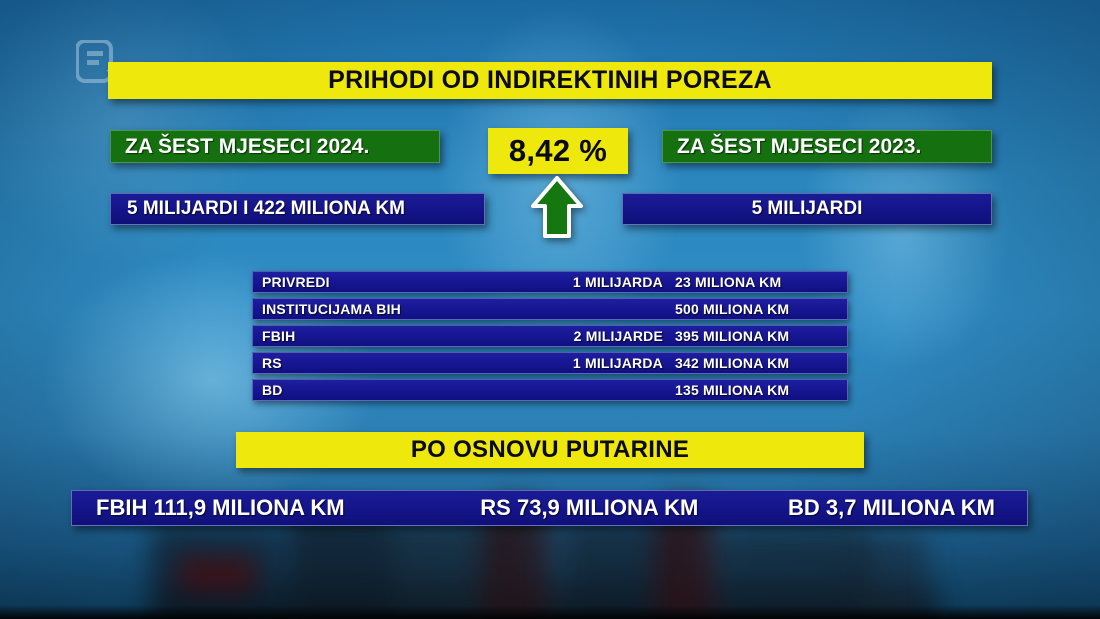 The width and height of the screenshot is (1100, 619). I want to click on table-row: FBIH 2 MILIJARDE 395 MILIONA KM, so click(550, 336).